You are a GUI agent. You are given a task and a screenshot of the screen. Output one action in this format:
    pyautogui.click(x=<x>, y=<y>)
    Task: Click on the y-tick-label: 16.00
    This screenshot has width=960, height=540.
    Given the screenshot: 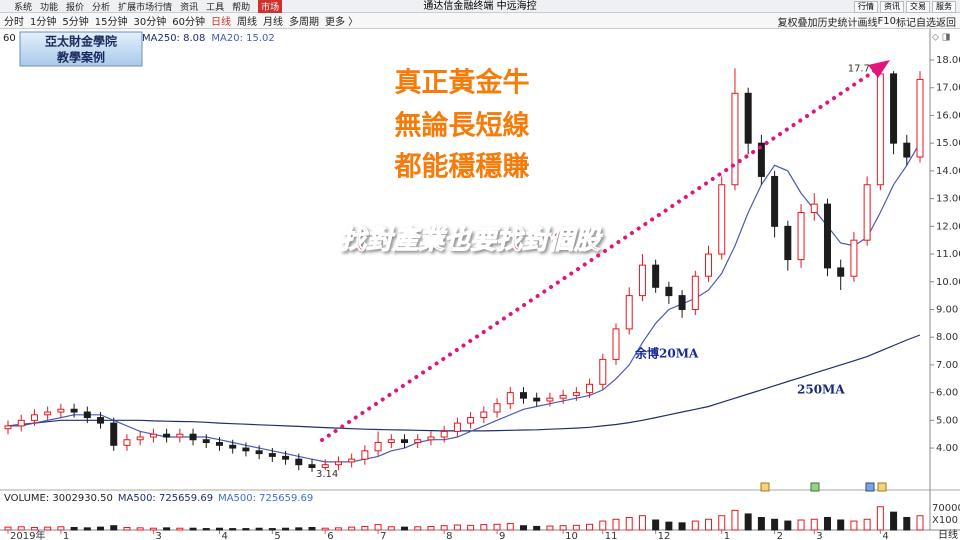 What is the action you would take?
    pyautogui.click(x=948, y=115)
    